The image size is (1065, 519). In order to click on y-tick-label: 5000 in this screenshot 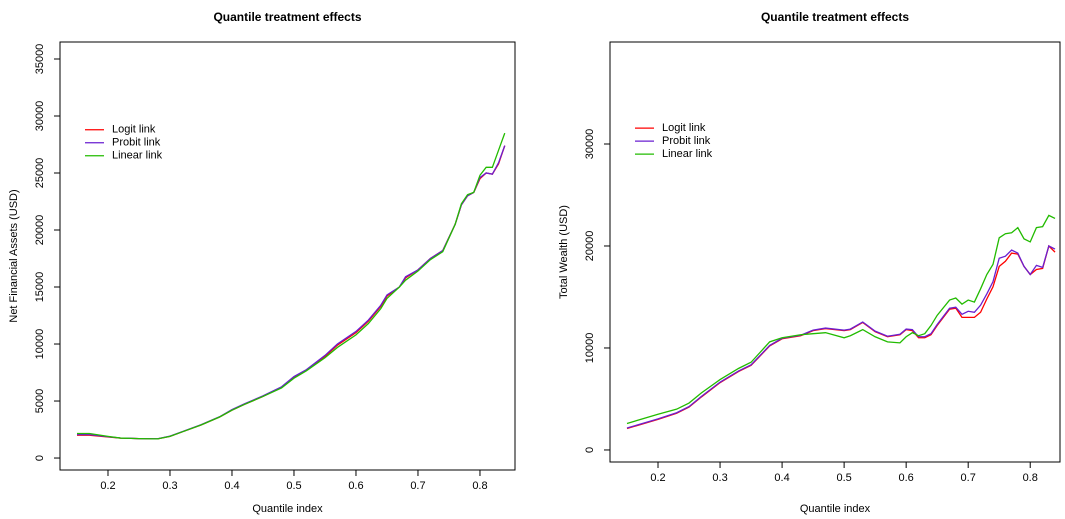, I will do `click(40, 401)`.